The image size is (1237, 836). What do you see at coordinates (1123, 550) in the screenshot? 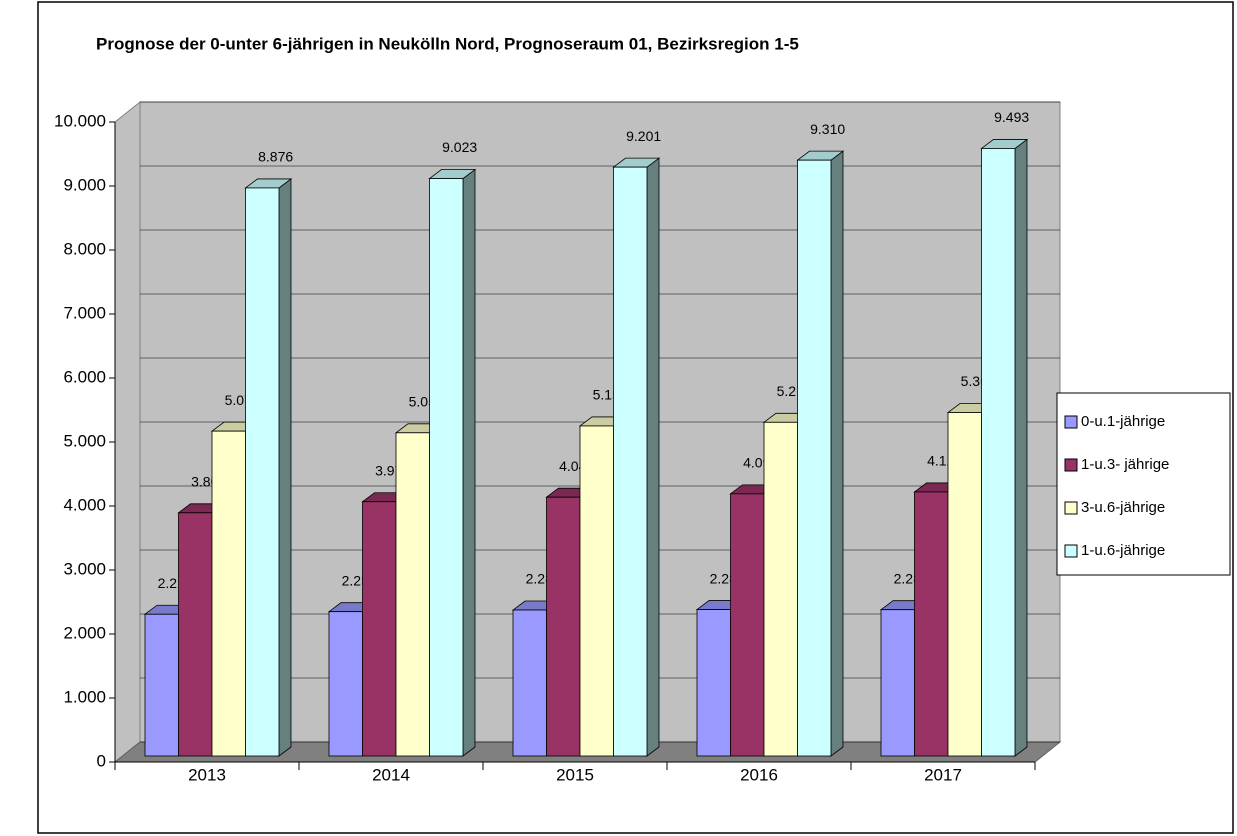
I see `legend-label: 1-u.6-jährige` at bounding box center [1123, 550].